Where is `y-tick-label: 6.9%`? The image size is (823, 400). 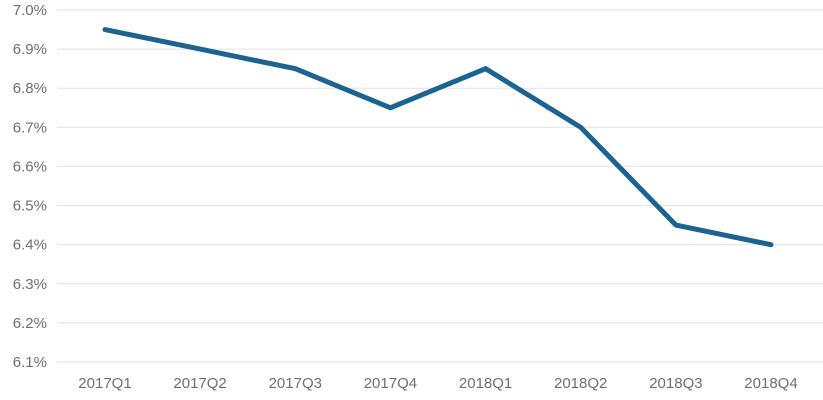 y-tick-label: 6.9% is located at coordinates (30, 49).